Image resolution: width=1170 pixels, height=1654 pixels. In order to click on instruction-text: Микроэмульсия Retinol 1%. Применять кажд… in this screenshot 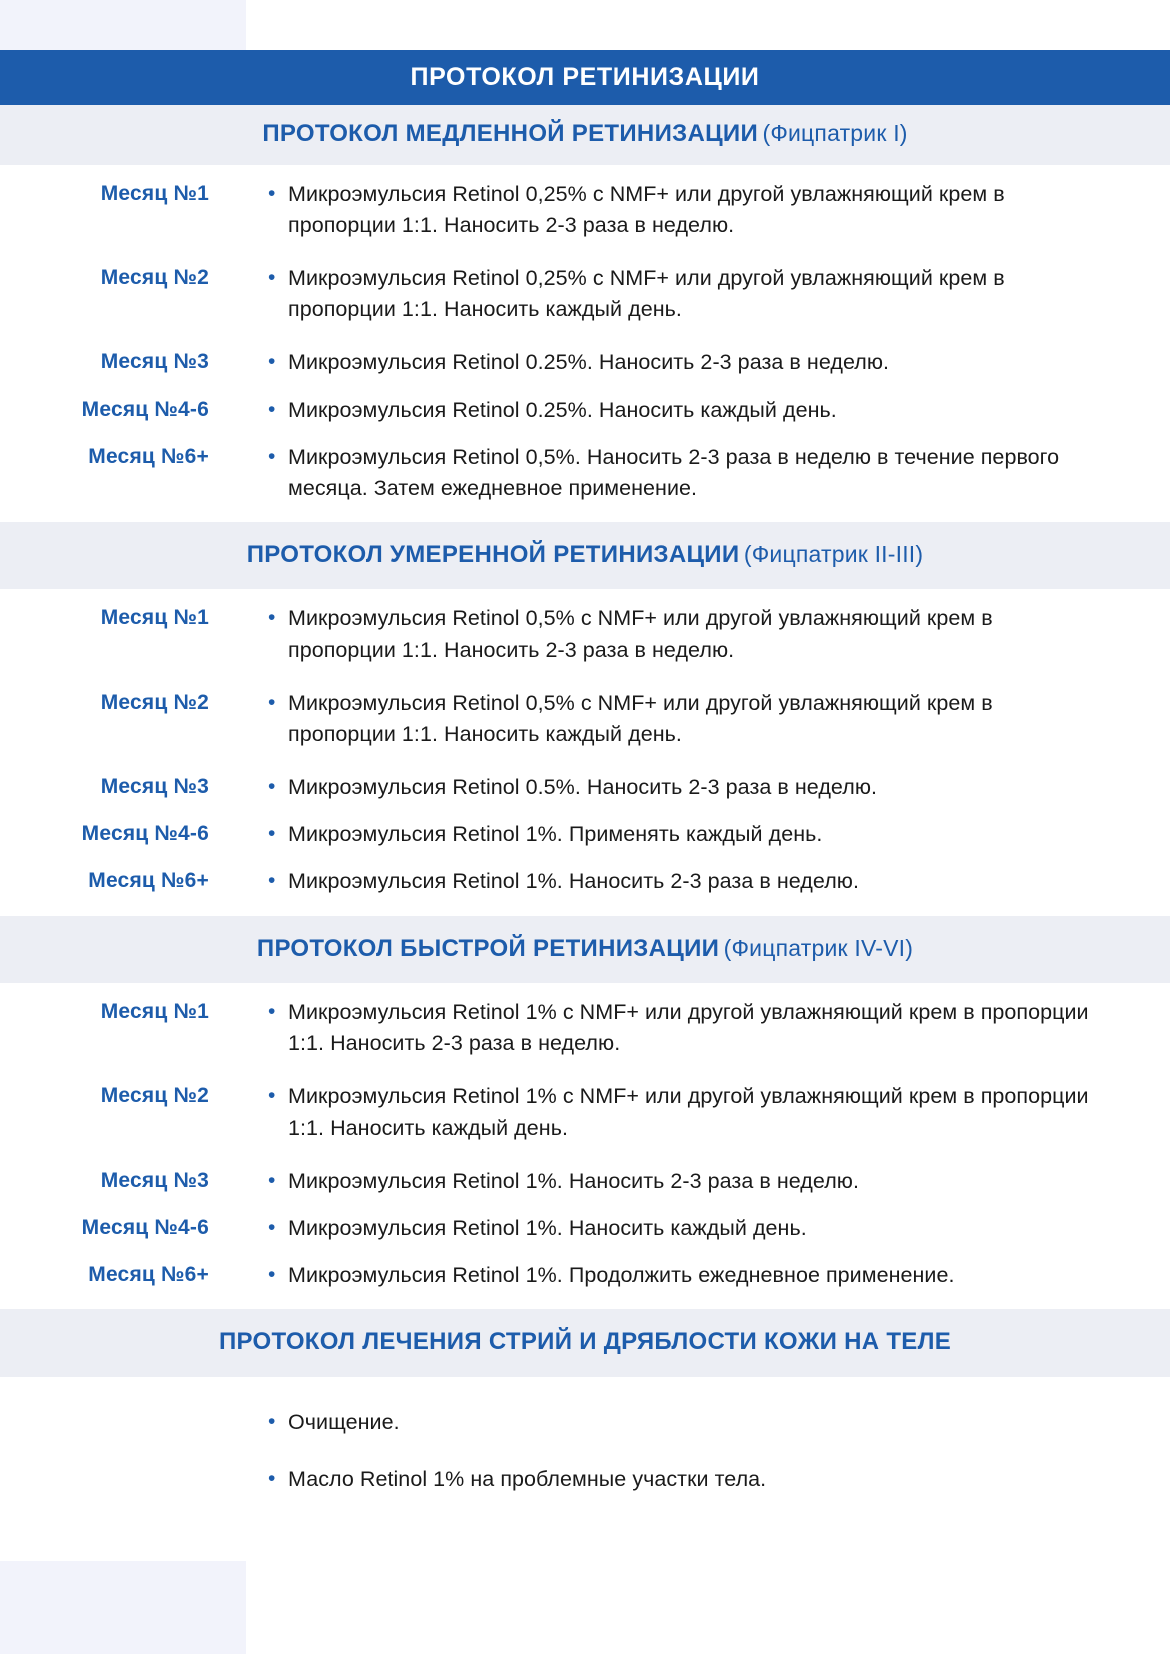, I will do `click(555, 834)`.